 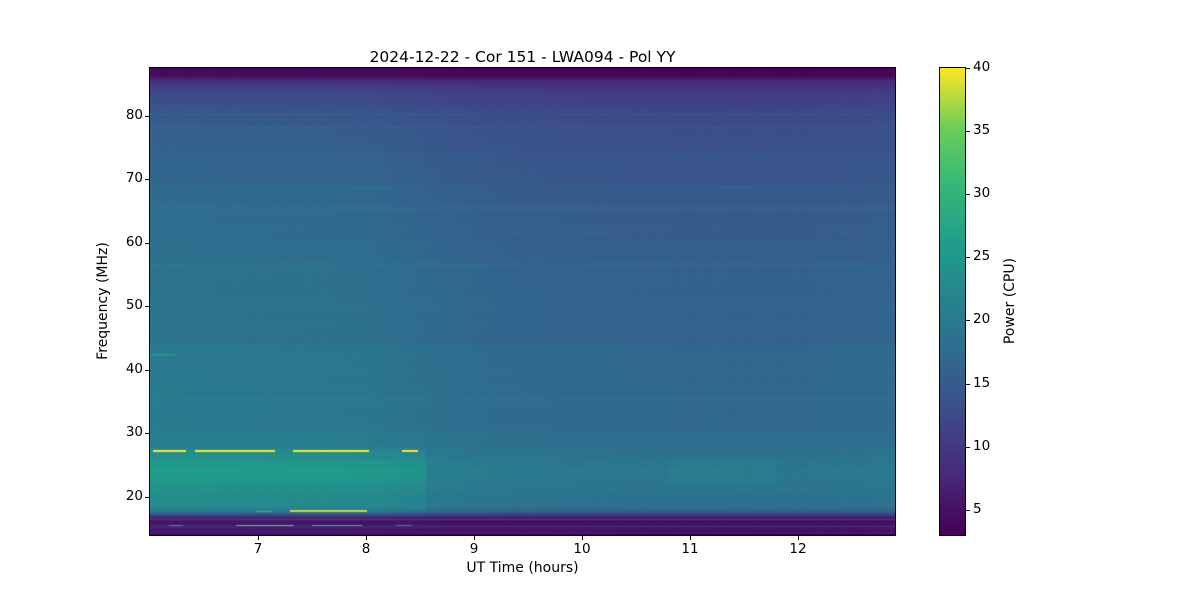 I want to click on colorbar-tick-label: 10, so click(x=982, y=446).